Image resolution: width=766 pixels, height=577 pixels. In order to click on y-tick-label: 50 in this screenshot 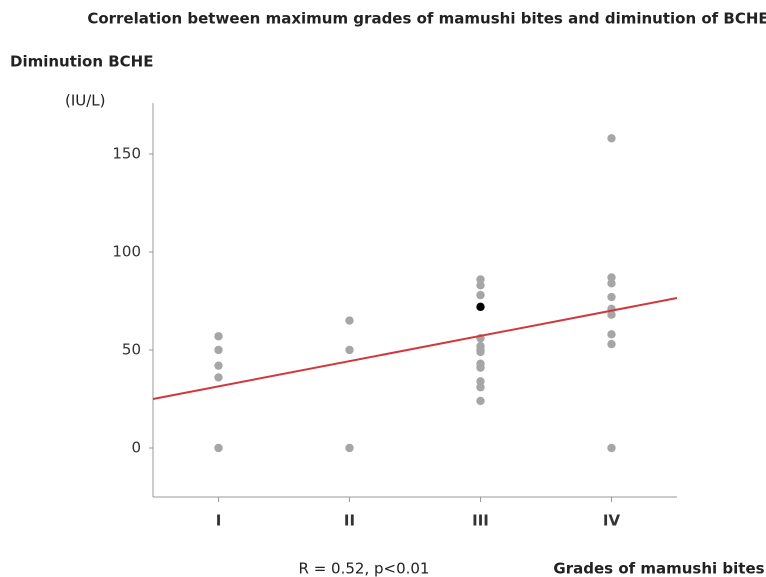, I will do `click(131, 349)`.